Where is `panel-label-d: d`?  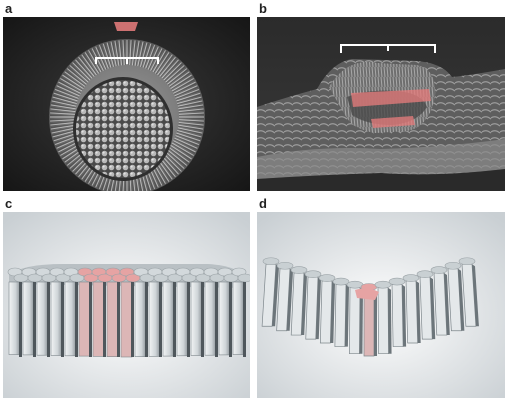
panel-label-d: d is located at coordinates (263, 203).